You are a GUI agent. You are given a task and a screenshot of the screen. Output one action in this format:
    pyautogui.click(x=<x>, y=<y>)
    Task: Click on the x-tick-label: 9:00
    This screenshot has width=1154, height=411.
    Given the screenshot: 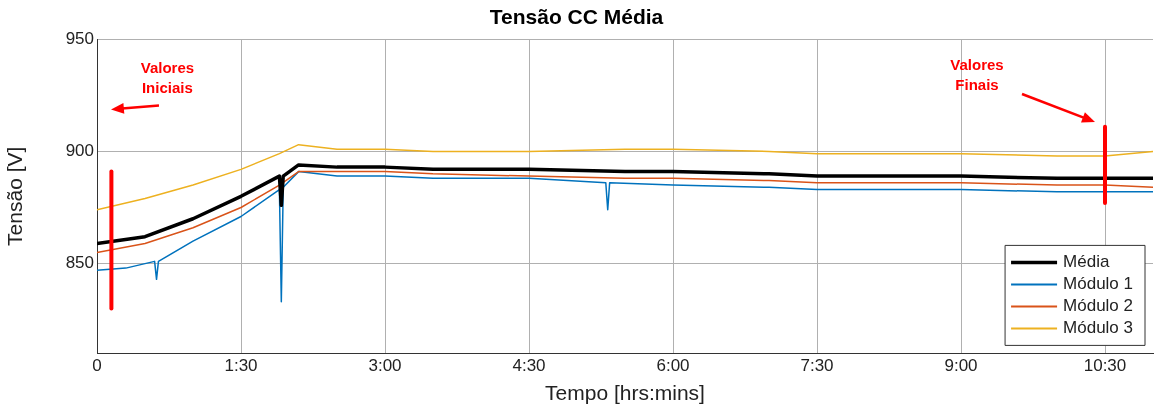 What is the action you would take?
    pyautogui.click(x=961, y=366)
    